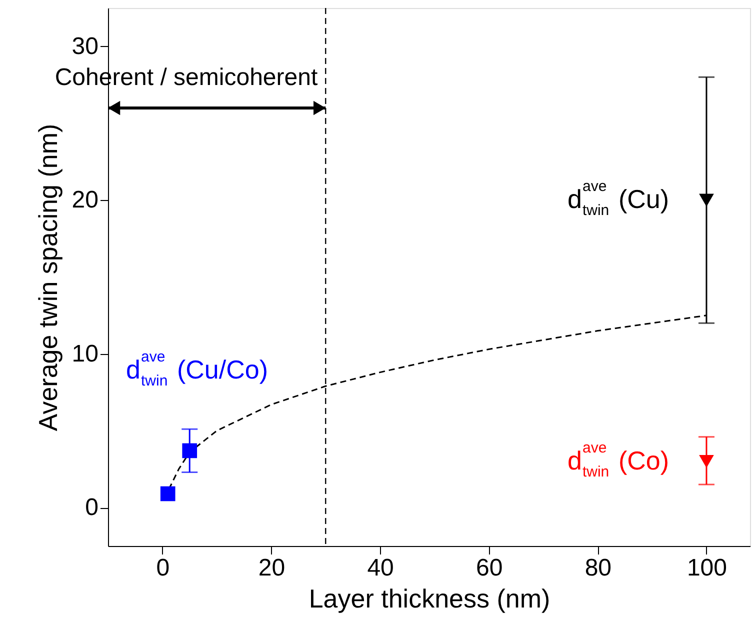  Describe the element at coordinates (272, 568) in the screenshot. I see `x-tick-label: 20` at that location.